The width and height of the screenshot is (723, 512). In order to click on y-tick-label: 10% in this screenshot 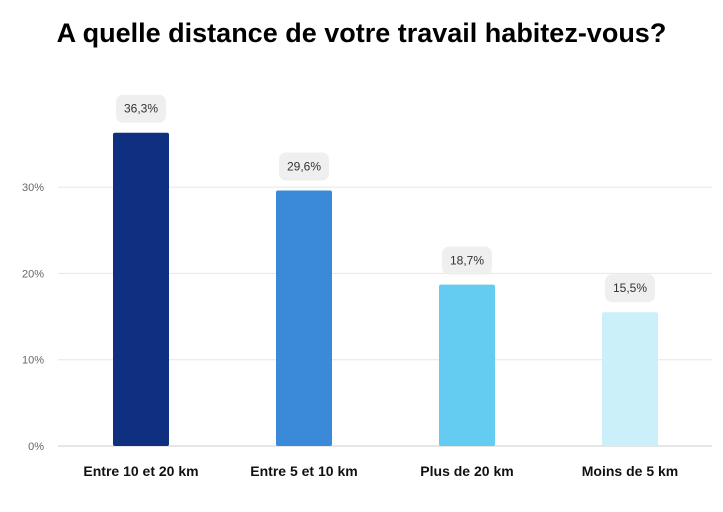, I will do `click(33, 361)`.